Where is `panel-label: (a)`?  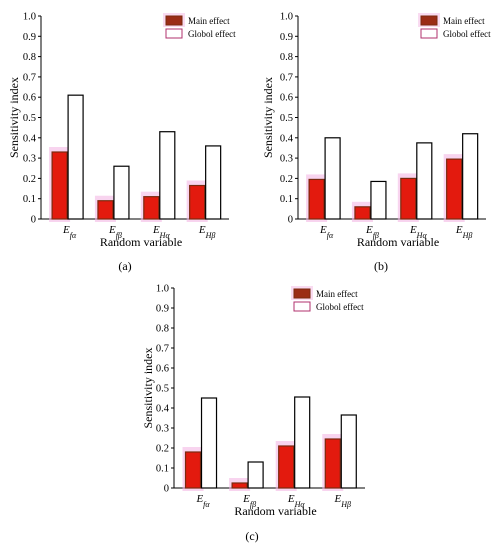 panel-label: (a) is located at coordinates (124, 266).